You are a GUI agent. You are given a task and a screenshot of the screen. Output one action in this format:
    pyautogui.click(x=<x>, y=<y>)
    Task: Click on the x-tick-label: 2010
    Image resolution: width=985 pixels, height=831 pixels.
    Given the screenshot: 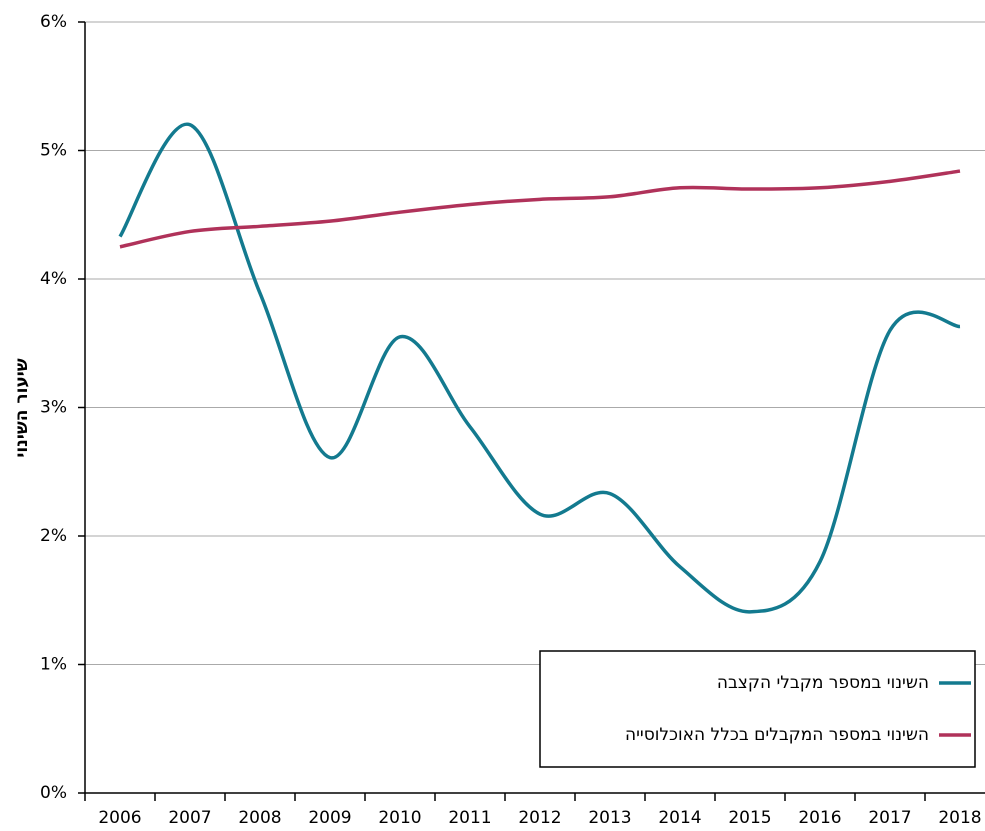 What is the action you would take?
    pyautogui.click(x=399, y=817)
    